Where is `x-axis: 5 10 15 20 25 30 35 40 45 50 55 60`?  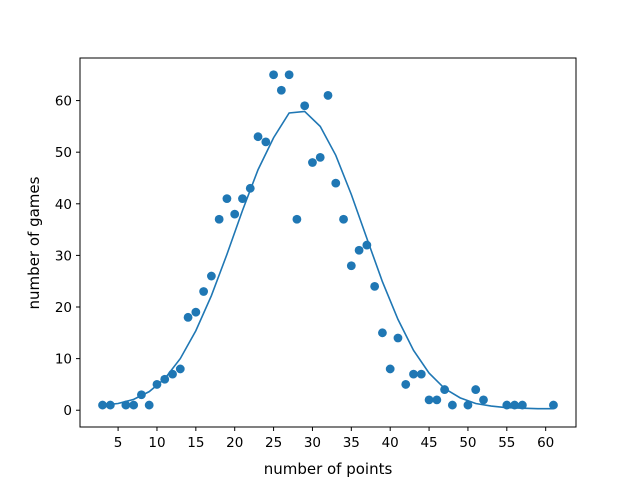
x-axis: 5 10 15 20 25 30 35 40 45 50 55 60 is located at coordinates (334, 439).